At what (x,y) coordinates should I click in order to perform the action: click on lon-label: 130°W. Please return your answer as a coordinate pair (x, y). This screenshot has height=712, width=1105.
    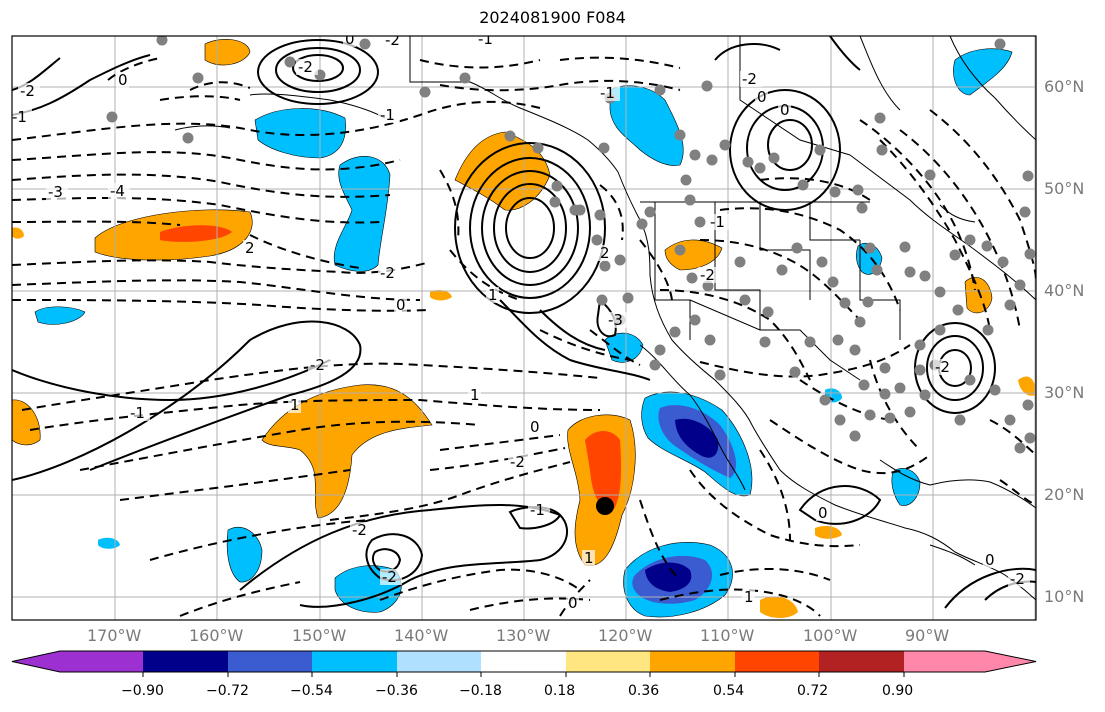
    Looking at the image, I should click on (523, 635).